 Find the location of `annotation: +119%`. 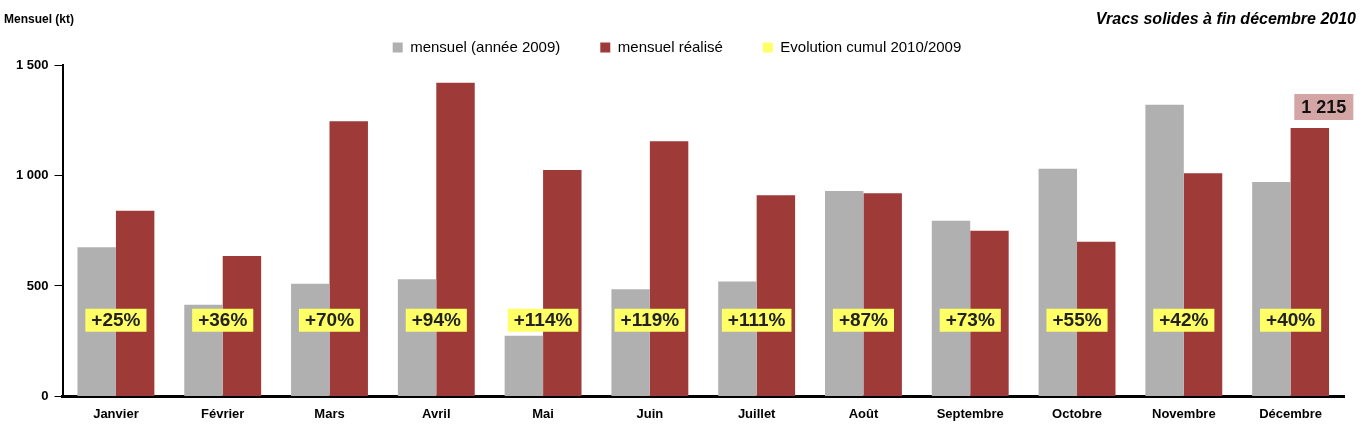

annotation: +119% is located at coordinates (650, 320).